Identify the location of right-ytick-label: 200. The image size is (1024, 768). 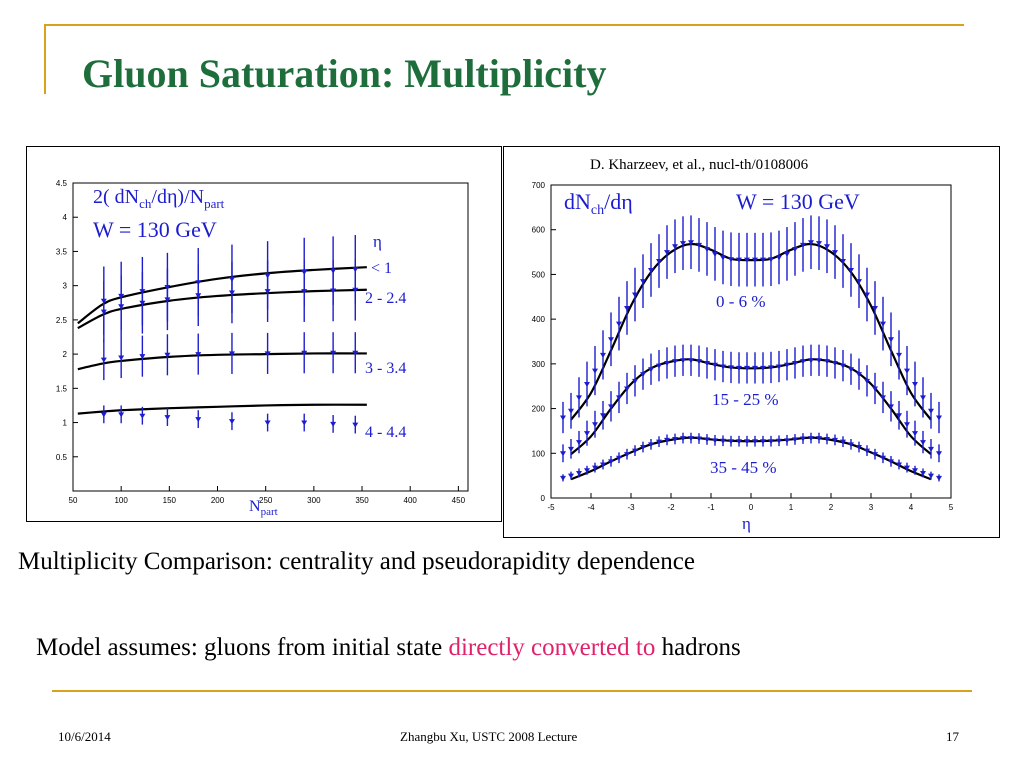
(539, 409).